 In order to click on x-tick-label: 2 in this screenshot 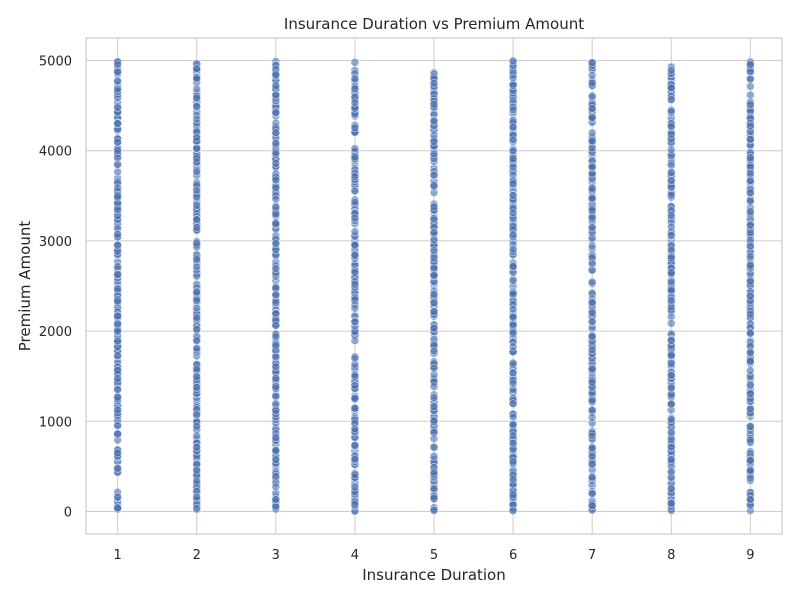, I will do `click(197, 555)`.